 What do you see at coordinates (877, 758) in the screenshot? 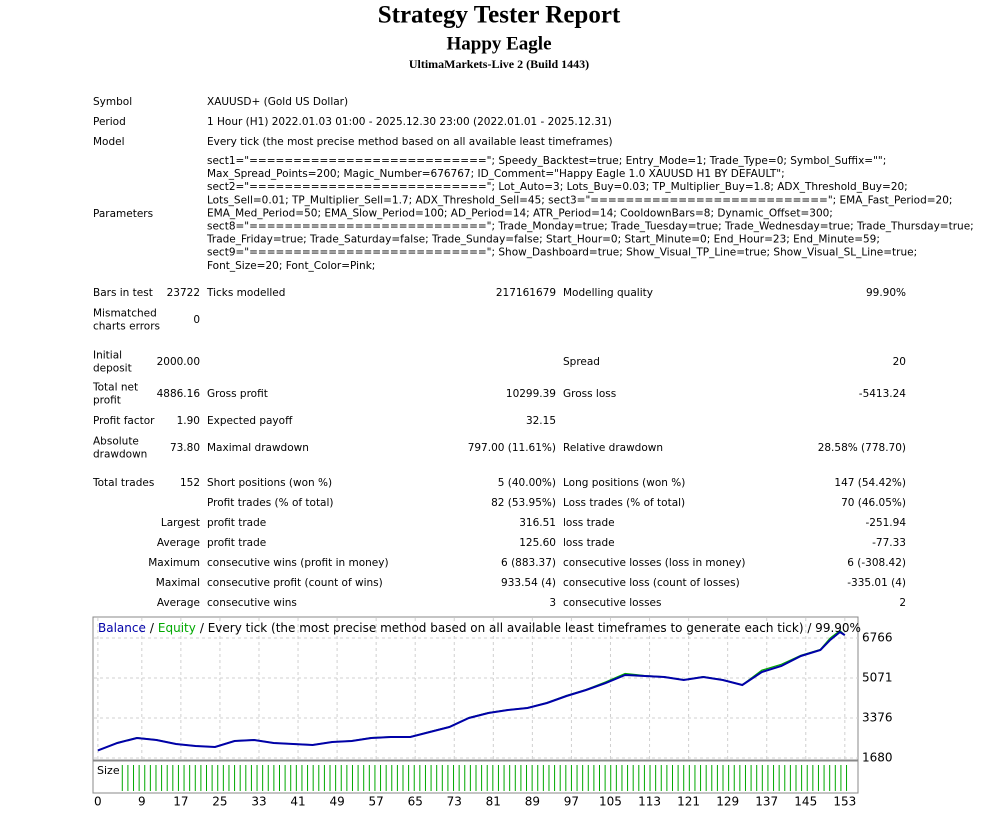
I see `y-tick-label: 1680` at bounding box center [877, 758].